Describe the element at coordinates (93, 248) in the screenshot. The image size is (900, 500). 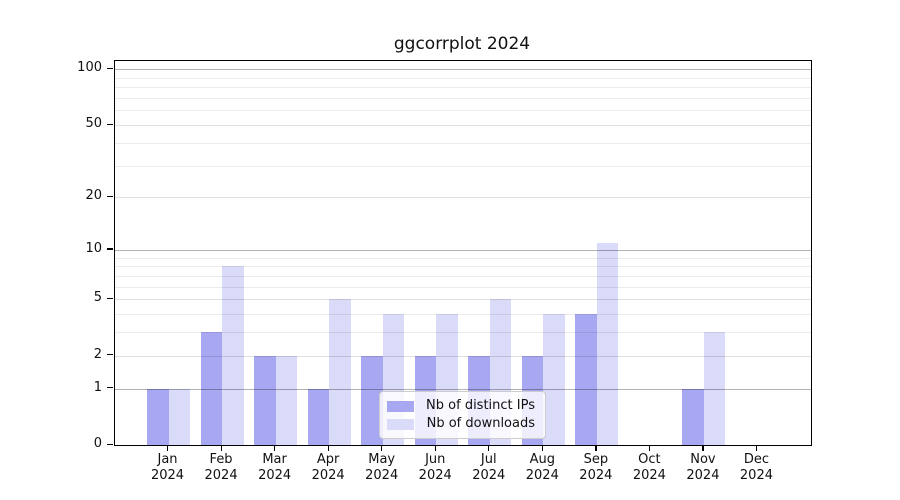
I see `y-tick-label-10: 10` at that location.